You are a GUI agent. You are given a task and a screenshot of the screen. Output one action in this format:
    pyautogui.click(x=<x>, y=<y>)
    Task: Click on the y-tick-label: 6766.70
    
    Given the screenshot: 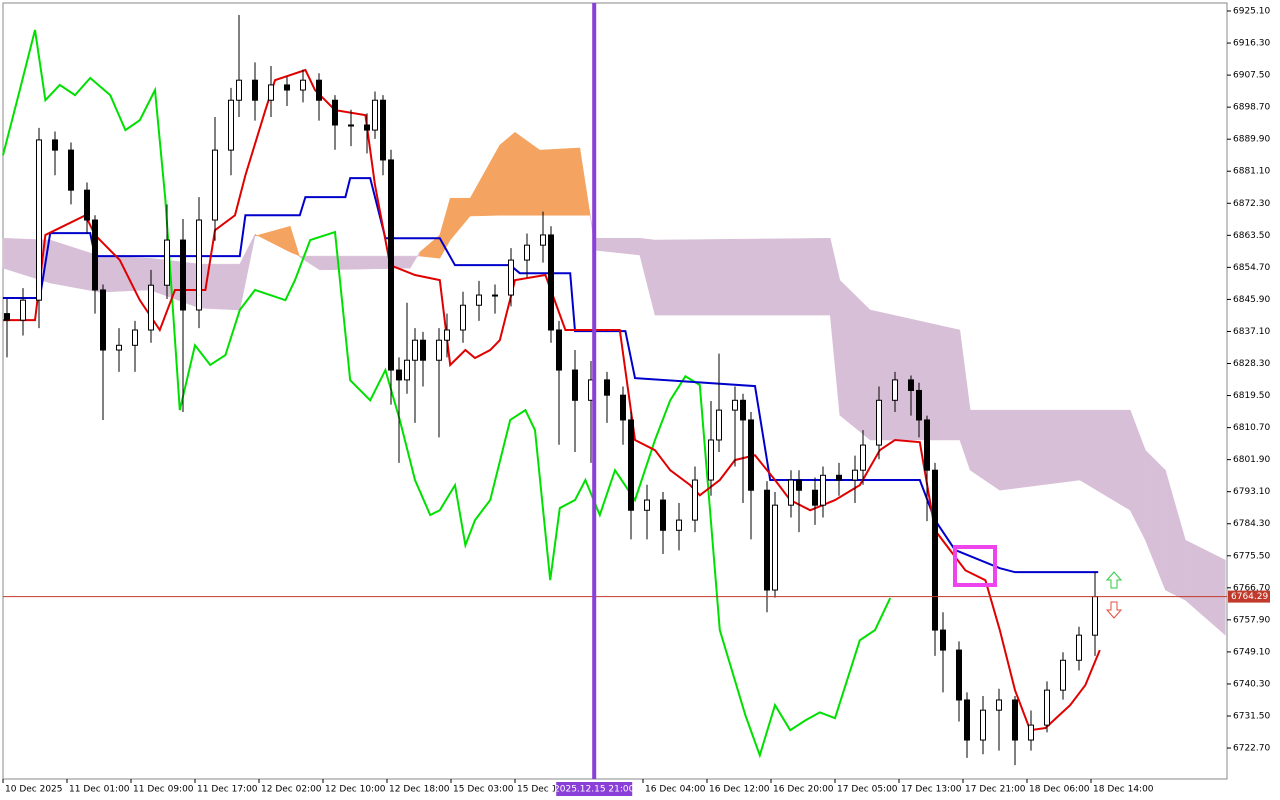 What is the action you would take?
    pyautogui.click(x=1251, y=588)
    